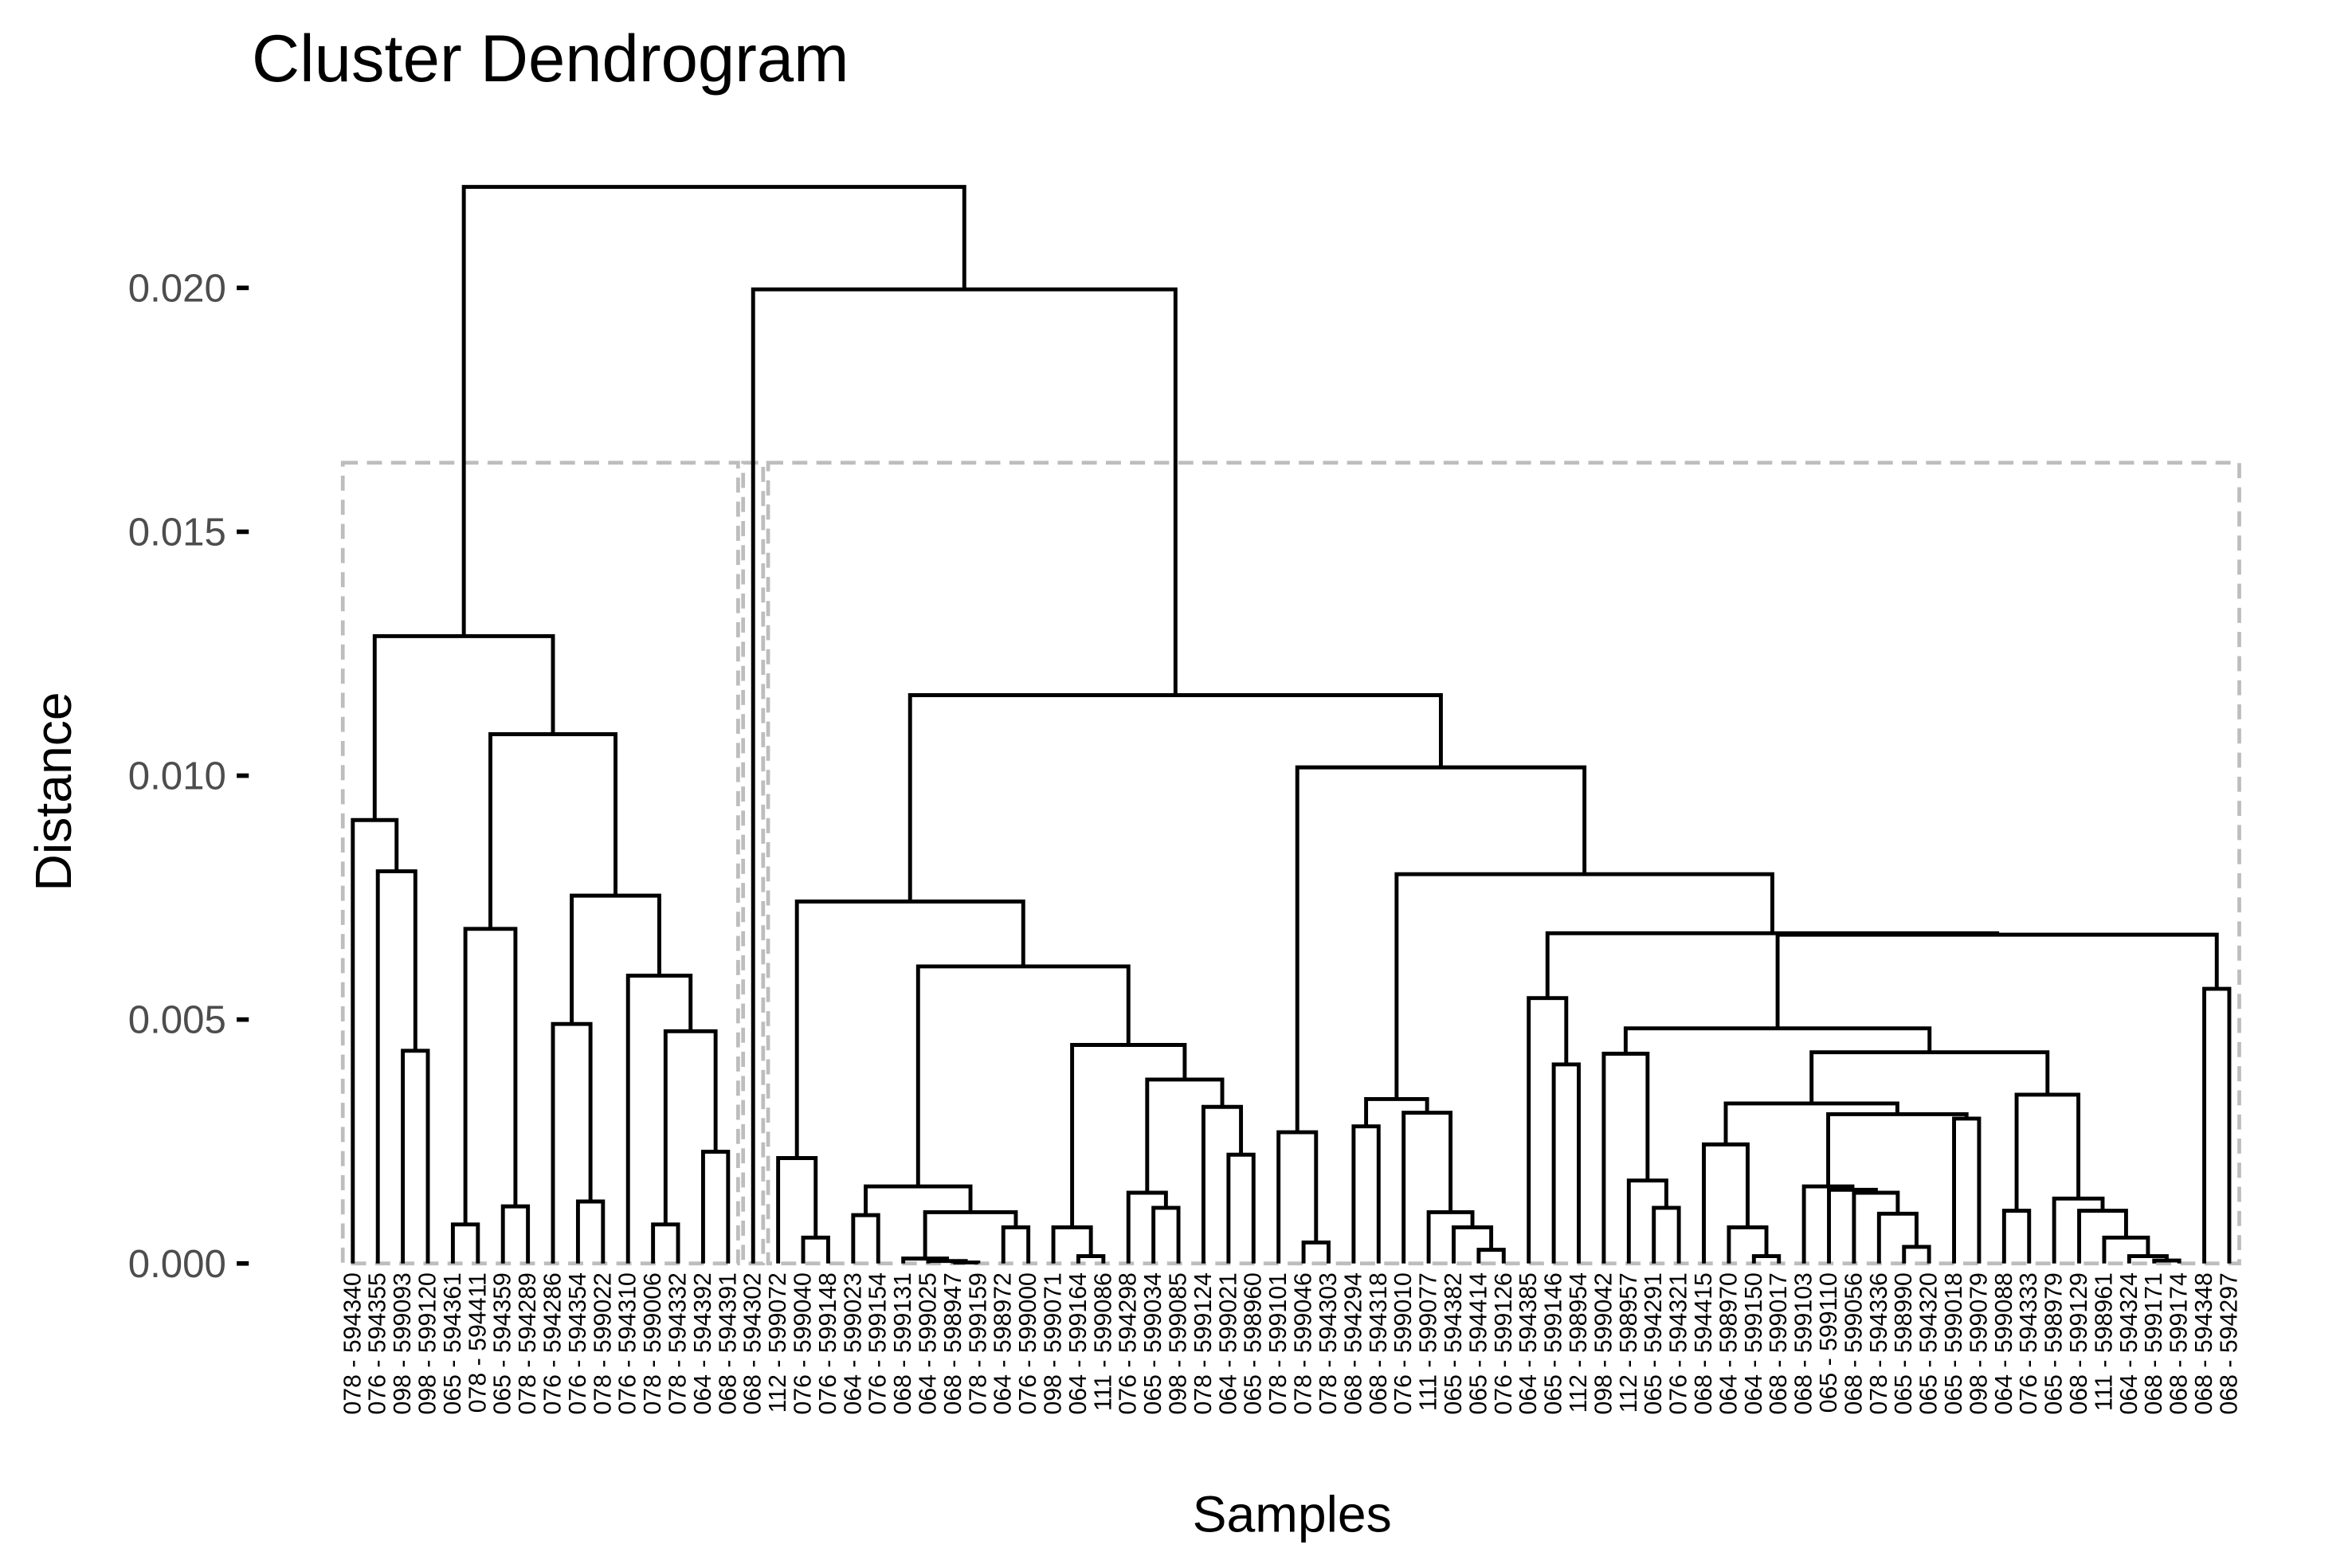 The height and width of the screenshot is (1568, 2352). I want to click on leaf-label: 064 - 594385, so click(1528, 1343).